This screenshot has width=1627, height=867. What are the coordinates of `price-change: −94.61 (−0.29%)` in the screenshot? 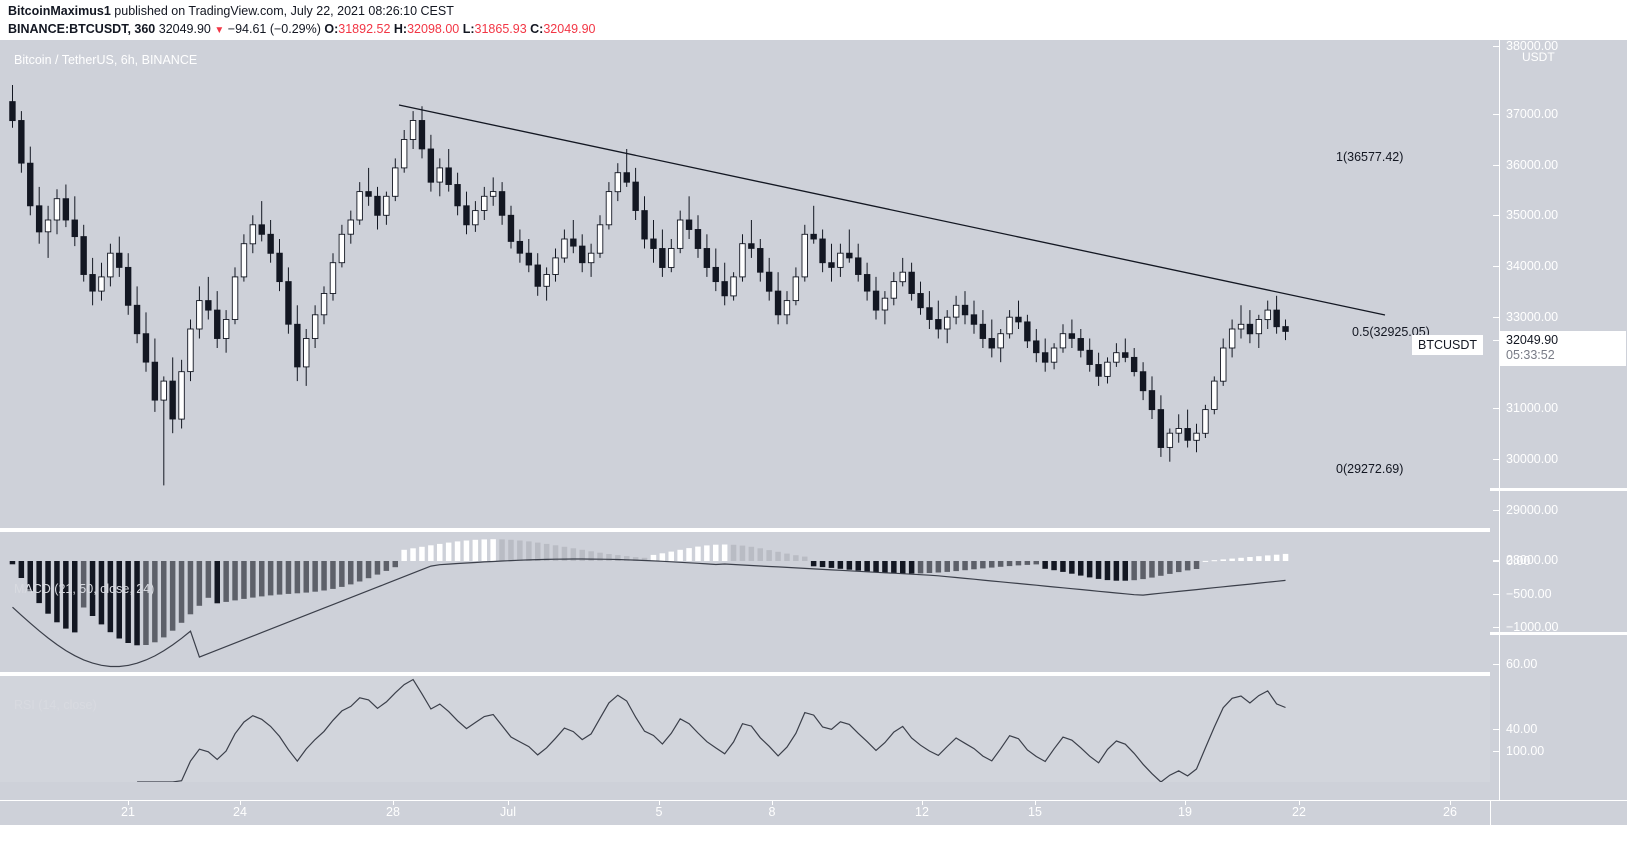 It's located at (274, 29).